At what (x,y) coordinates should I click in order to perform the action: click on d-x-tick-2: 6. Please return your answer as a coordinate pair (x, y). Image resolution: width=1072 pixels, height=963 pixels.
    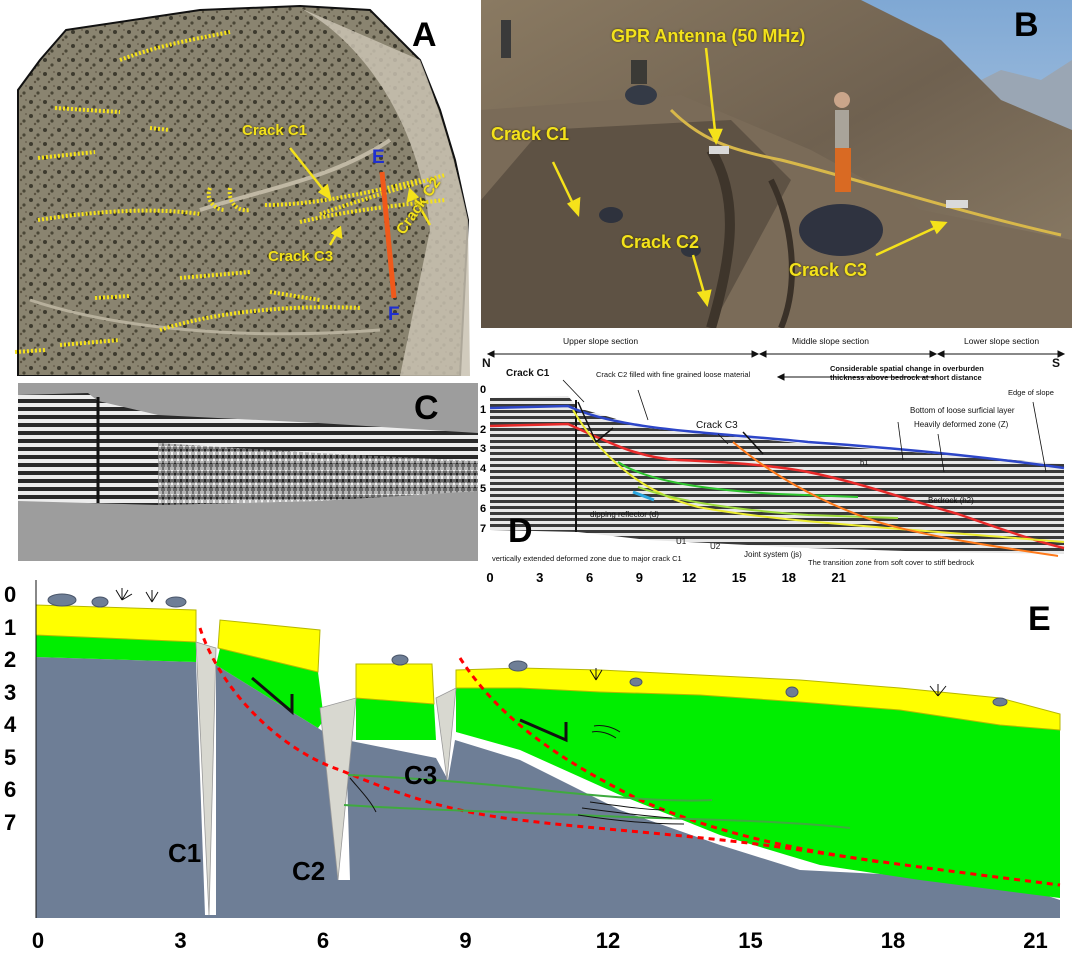
    Looking at the image, I should click on (589, 577).